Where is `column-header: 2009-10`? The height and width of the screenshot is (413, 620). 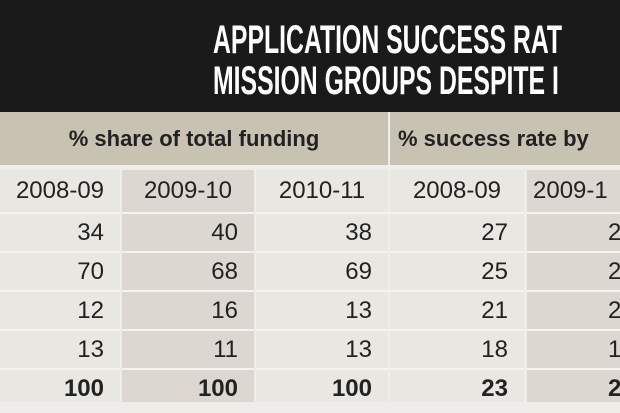
column-header: 2009-10 is located at coordinates (188, 192).